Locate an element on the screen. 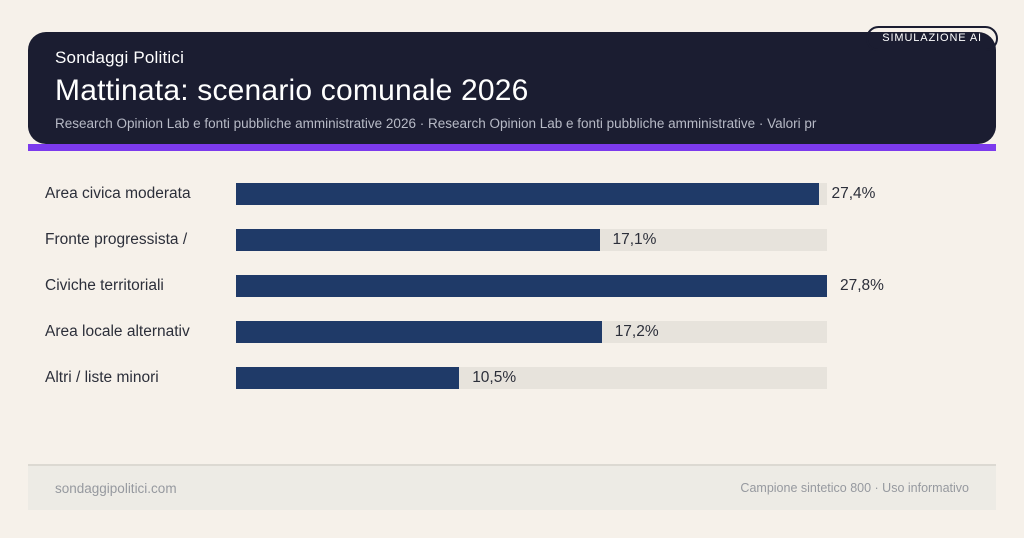 This screenshot has width=1024, height=538. bar-value-label: 17,1% is located at coordinates (634, 239).